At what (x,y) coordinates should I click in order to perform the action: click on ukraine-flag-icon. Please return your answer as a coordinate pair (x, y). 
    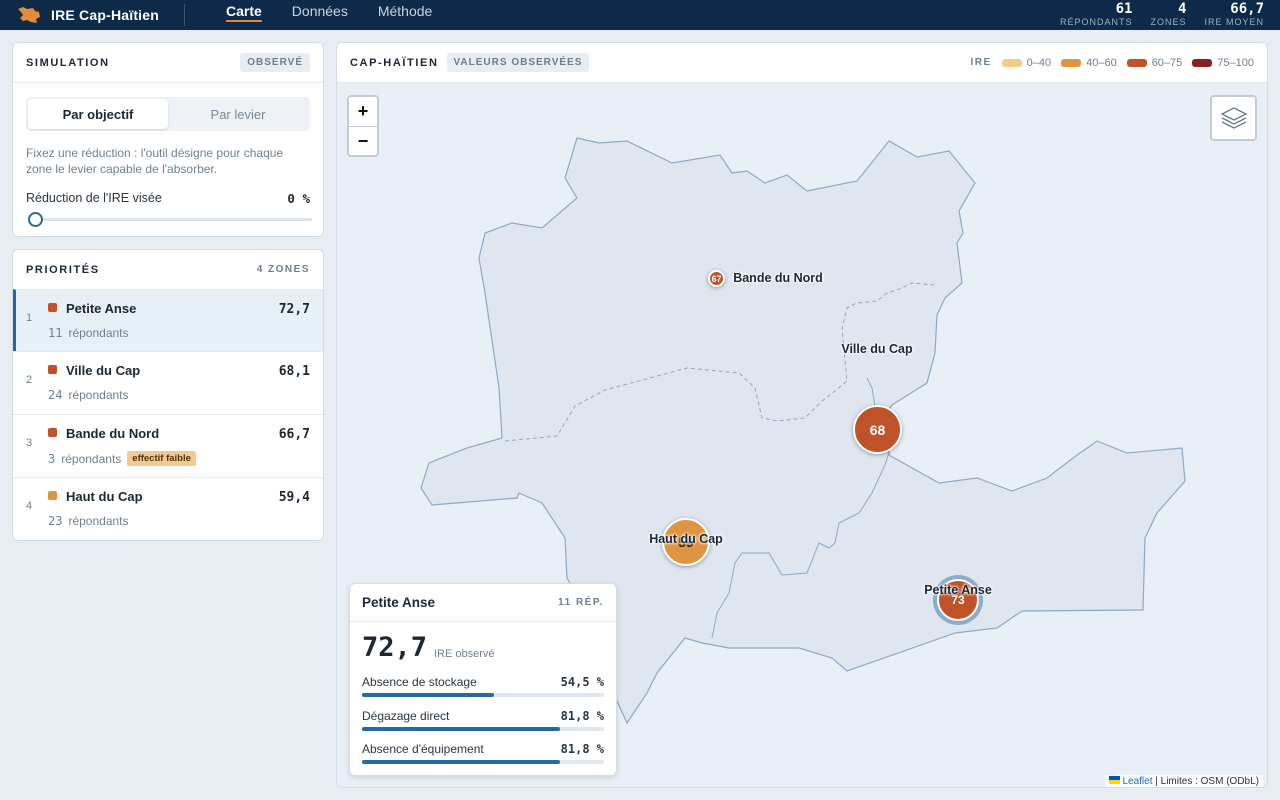
    Looking at the image, I should click on (1114, 780).